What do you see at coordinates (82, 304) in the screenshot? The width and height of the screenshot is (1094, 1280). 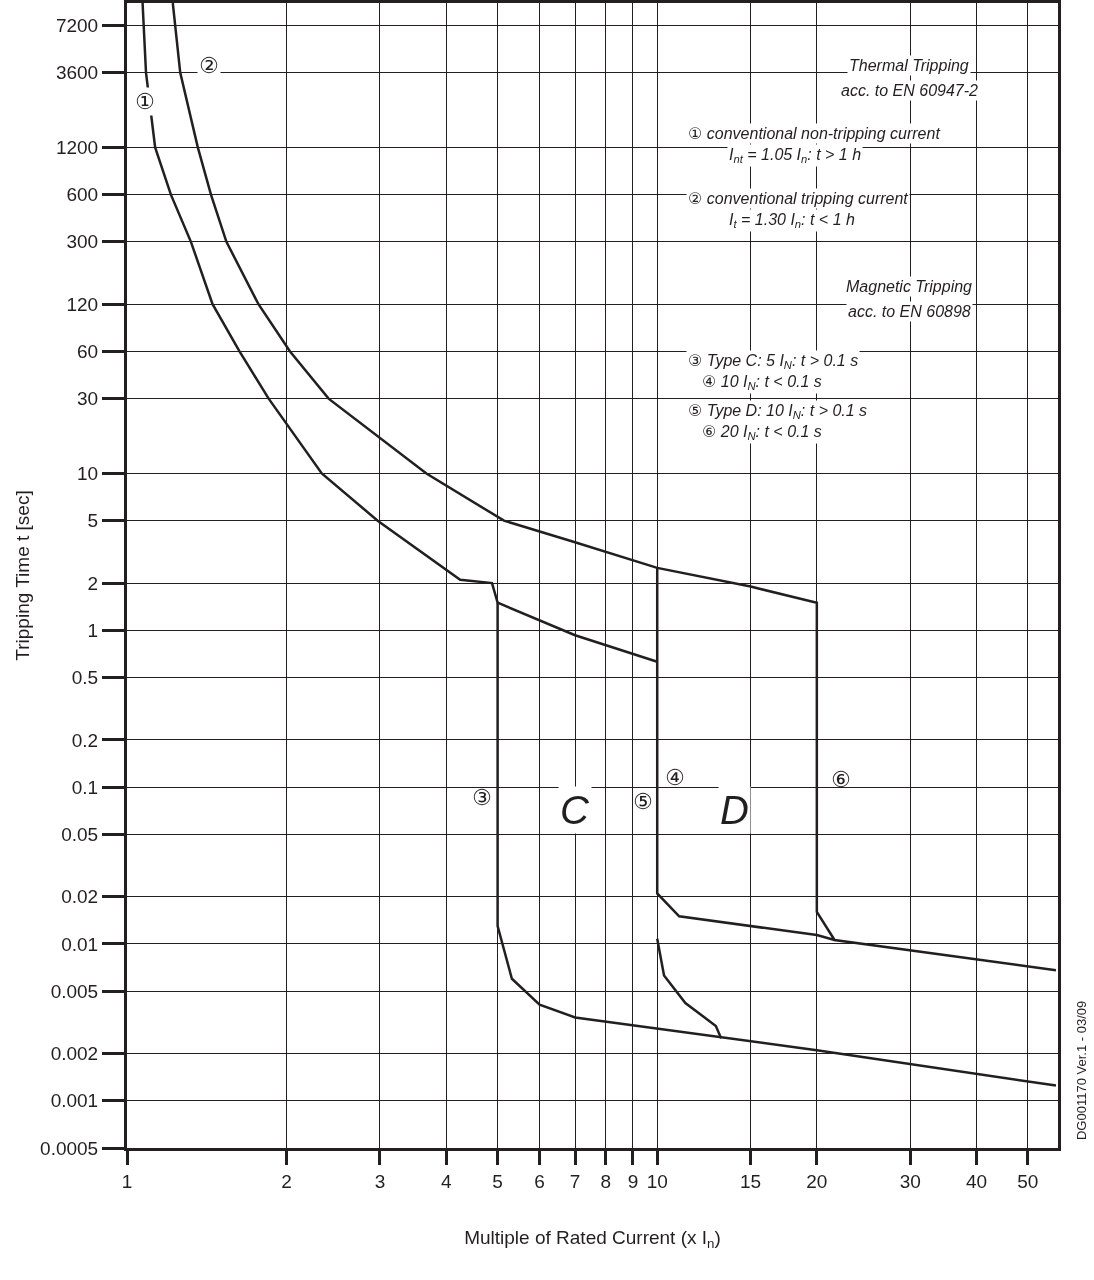 I see `y-tick-label: 120` at bounding box center [82, 304].